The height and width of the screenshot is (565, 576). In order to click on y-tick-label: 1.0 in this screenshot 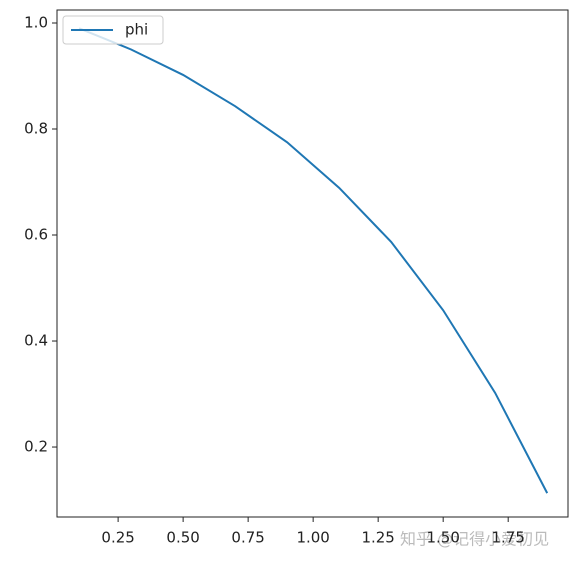, I will do `click(36, 22)`.